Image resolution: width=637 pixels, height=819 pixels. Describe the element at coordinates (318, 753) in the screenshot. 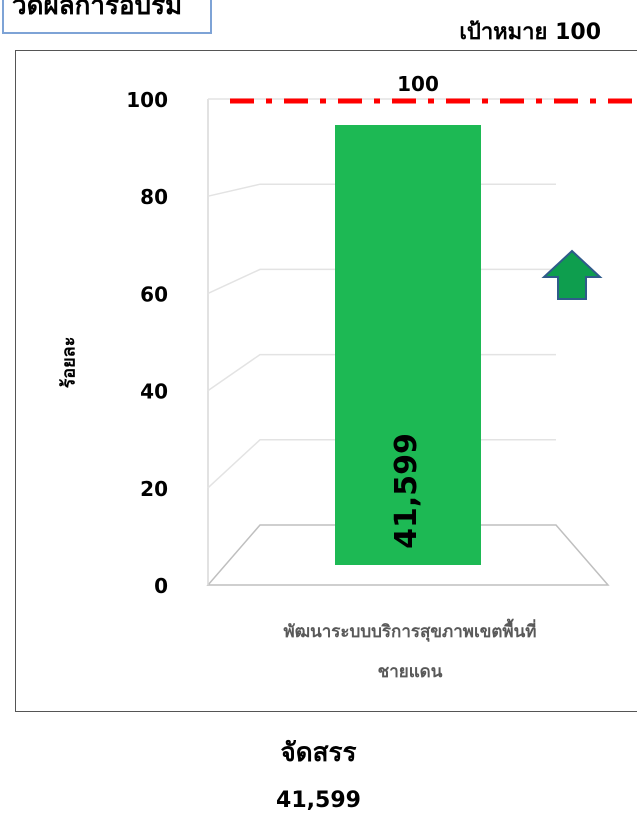

I see `allocation-label: จัดสรร` at that location.